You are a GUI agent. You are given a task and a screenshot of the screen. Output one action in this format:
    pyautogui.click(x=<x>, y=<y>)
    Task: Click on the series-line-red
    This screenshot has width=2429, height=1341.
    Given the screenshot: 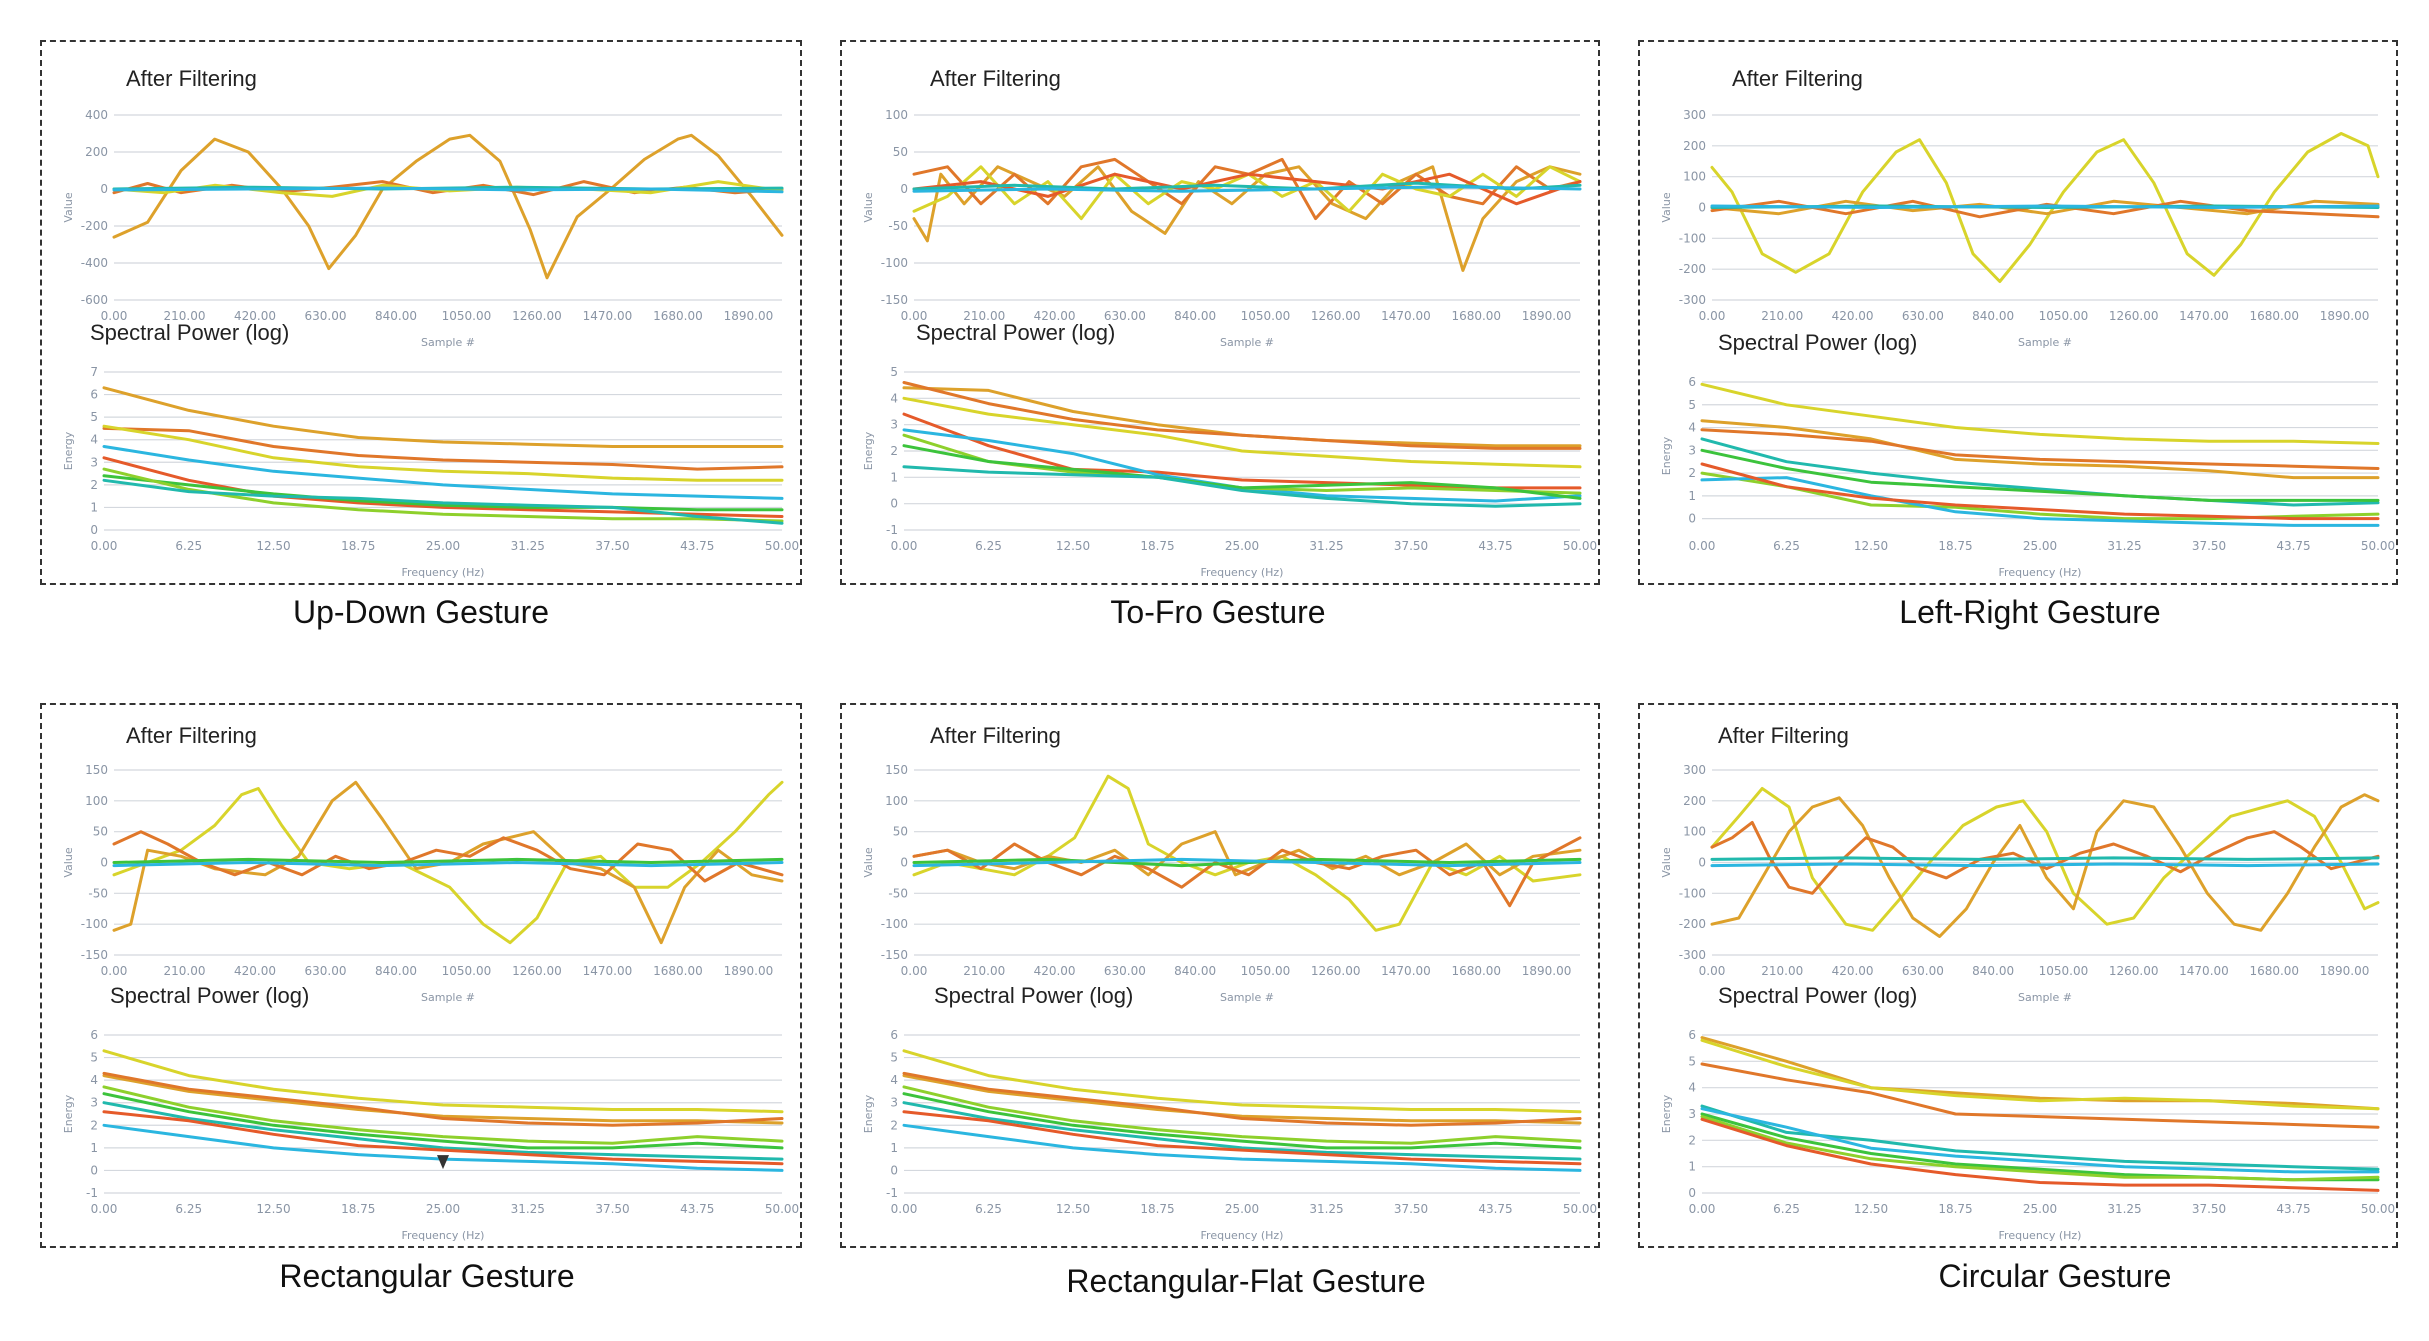 What is the action you would take?
    pyautogui.click(x=2040, y=1154)
    